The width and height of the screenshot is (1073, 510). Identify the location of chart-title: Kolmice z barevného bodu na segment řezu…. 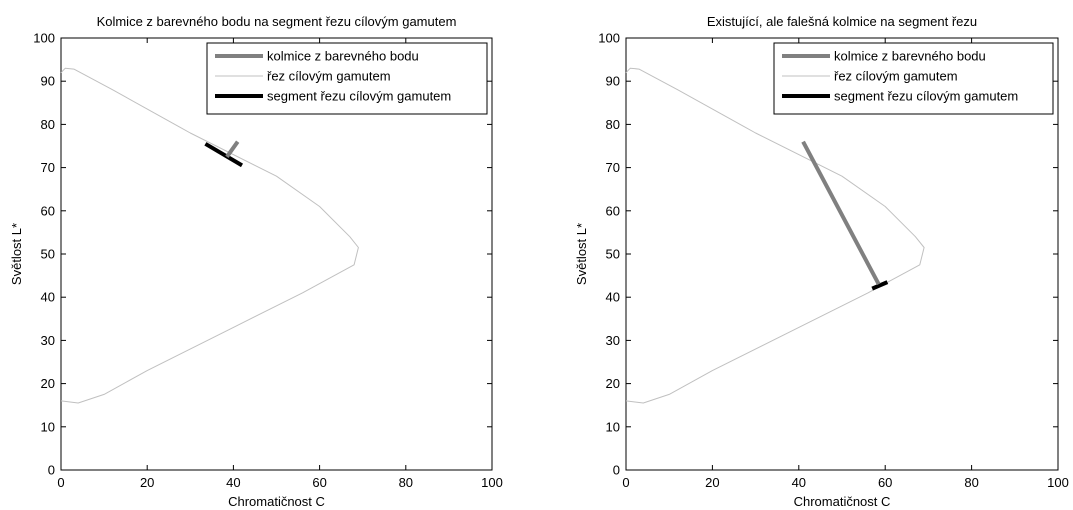
(277, 21).